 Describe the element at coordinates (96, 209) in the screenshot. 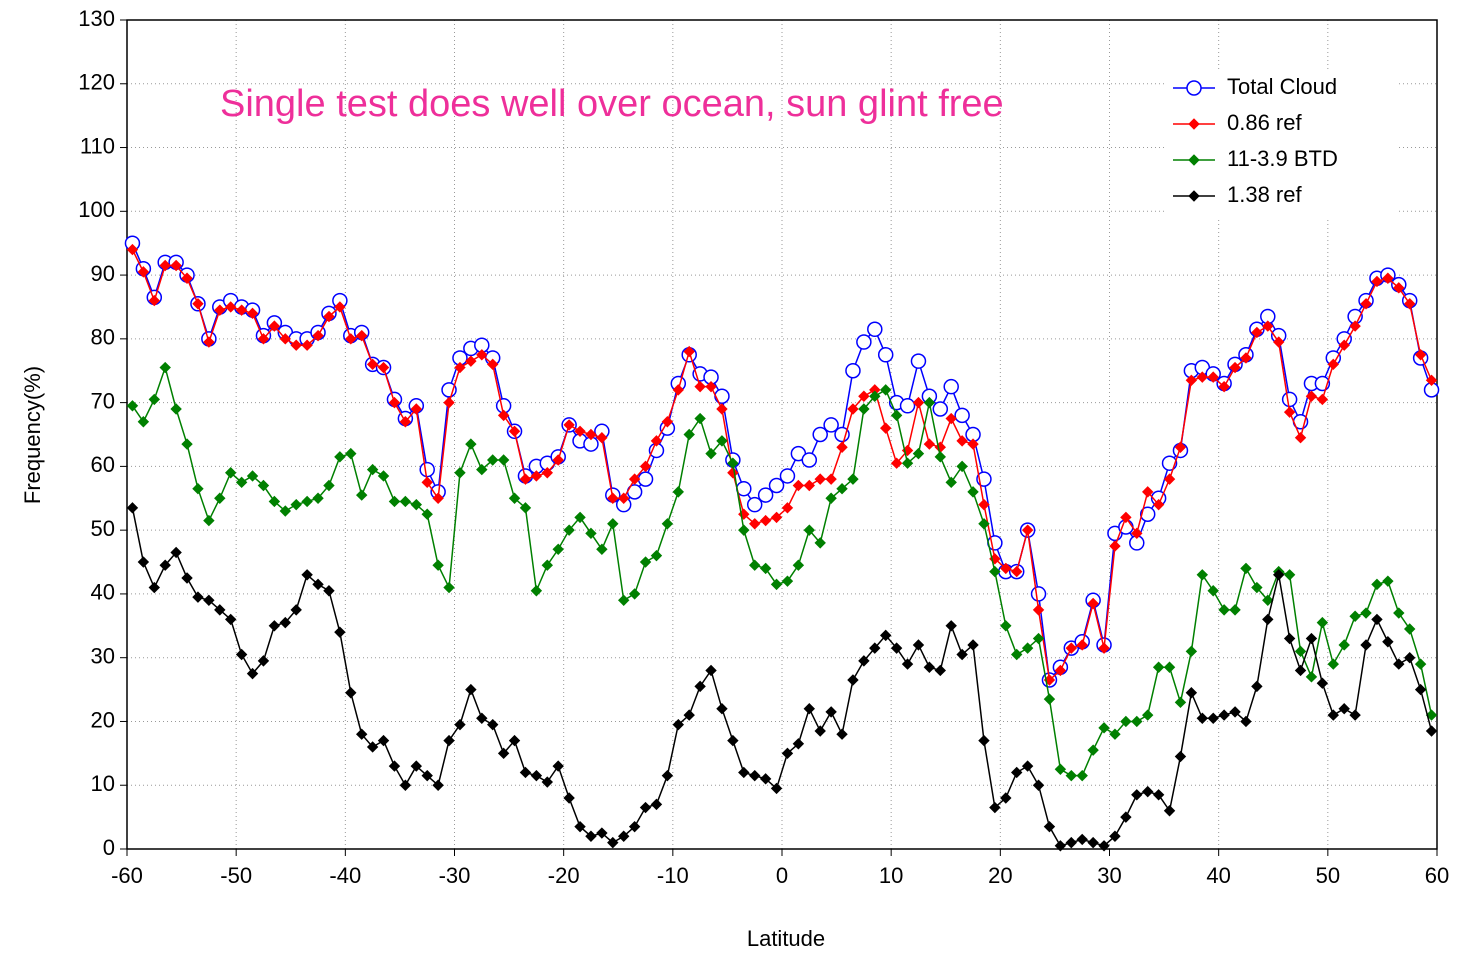

I see `y-tick-label: 100` at that location.